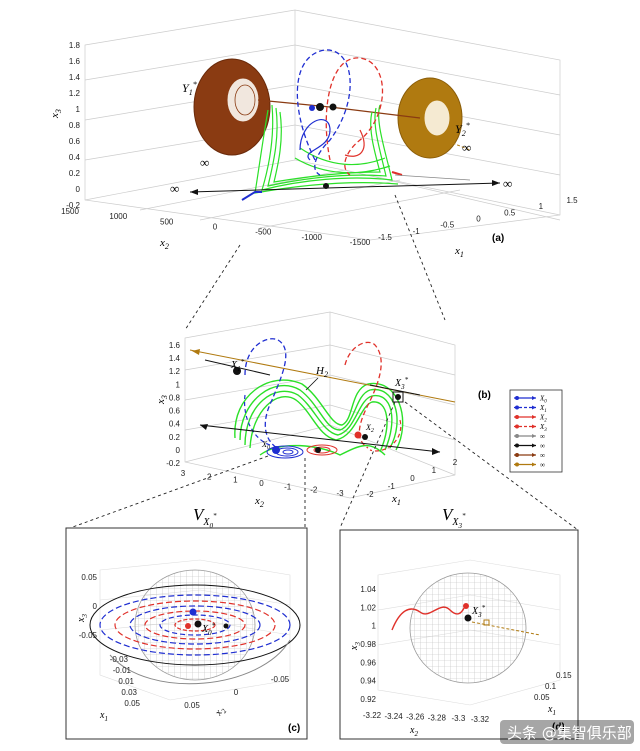 The height and width of the screenshot is (751, 640). Describe the element at coordinates (75, 45) in the screenshot. I see `tick-a-x3-0: 1.8` at that location.